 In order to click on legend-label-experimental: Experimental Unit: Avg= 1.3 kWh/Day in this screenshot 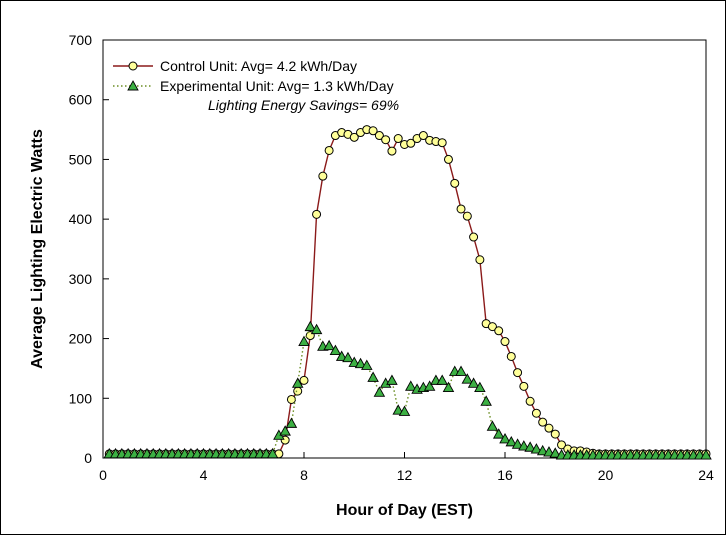, I will do `click(277, 86)`.